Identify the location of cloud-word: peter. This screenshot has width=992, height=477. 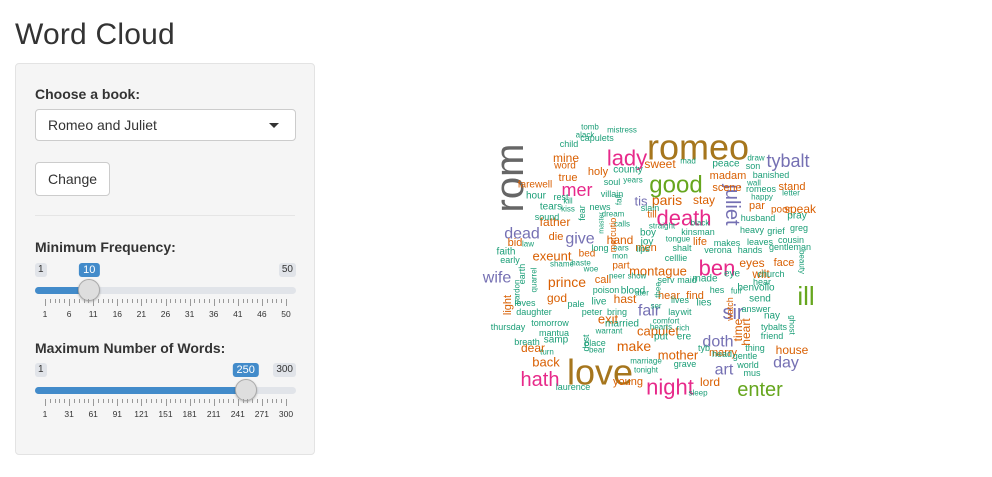
(592, 312).